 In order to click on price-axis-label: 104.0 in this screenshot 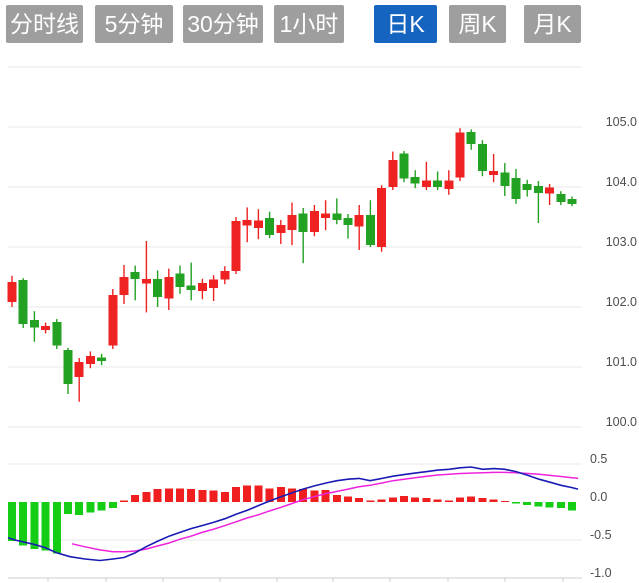, I will do `click(621, 182)`.